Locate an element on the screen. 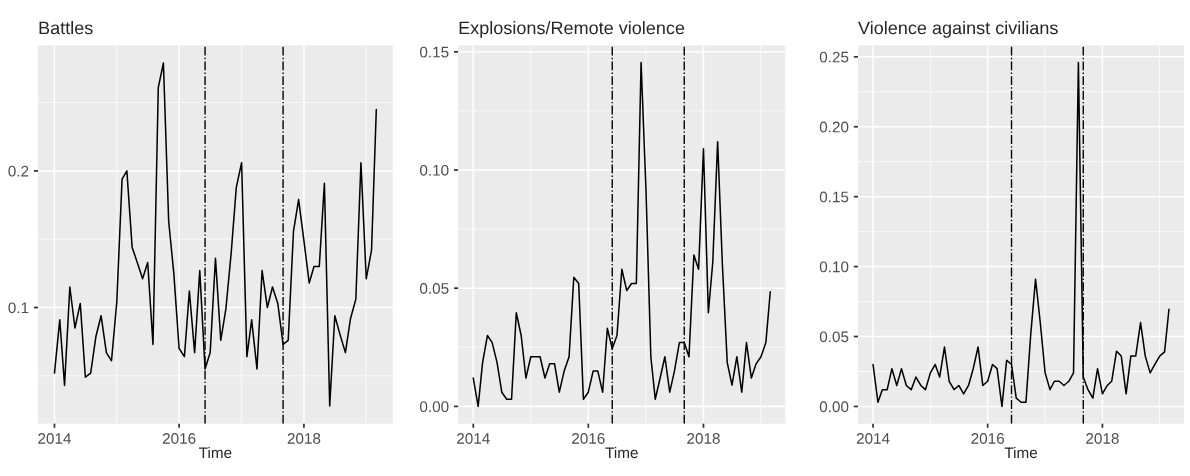 This screenshot has height=476, width=1190. chart-title: Battles is located at coordinates (66, 28).